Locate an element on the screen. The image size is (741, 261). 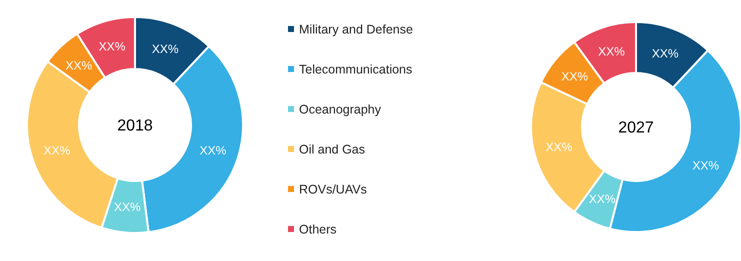
text: 2027 is located at coordinates (636, 128).